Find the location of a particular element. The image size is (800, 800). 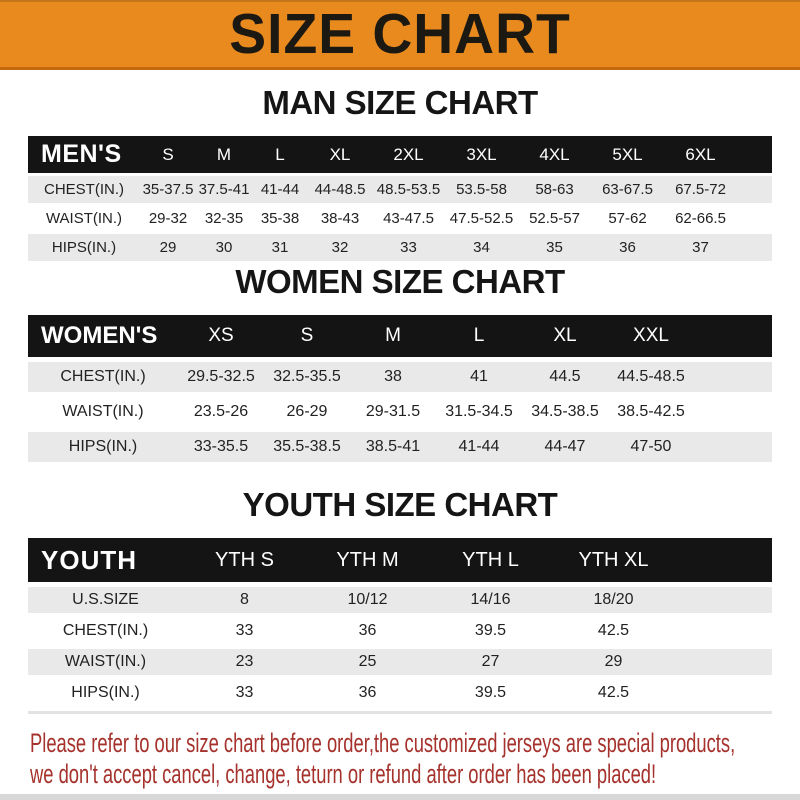

value-cell: 62-66.5 is located at coordinates (700, 218).